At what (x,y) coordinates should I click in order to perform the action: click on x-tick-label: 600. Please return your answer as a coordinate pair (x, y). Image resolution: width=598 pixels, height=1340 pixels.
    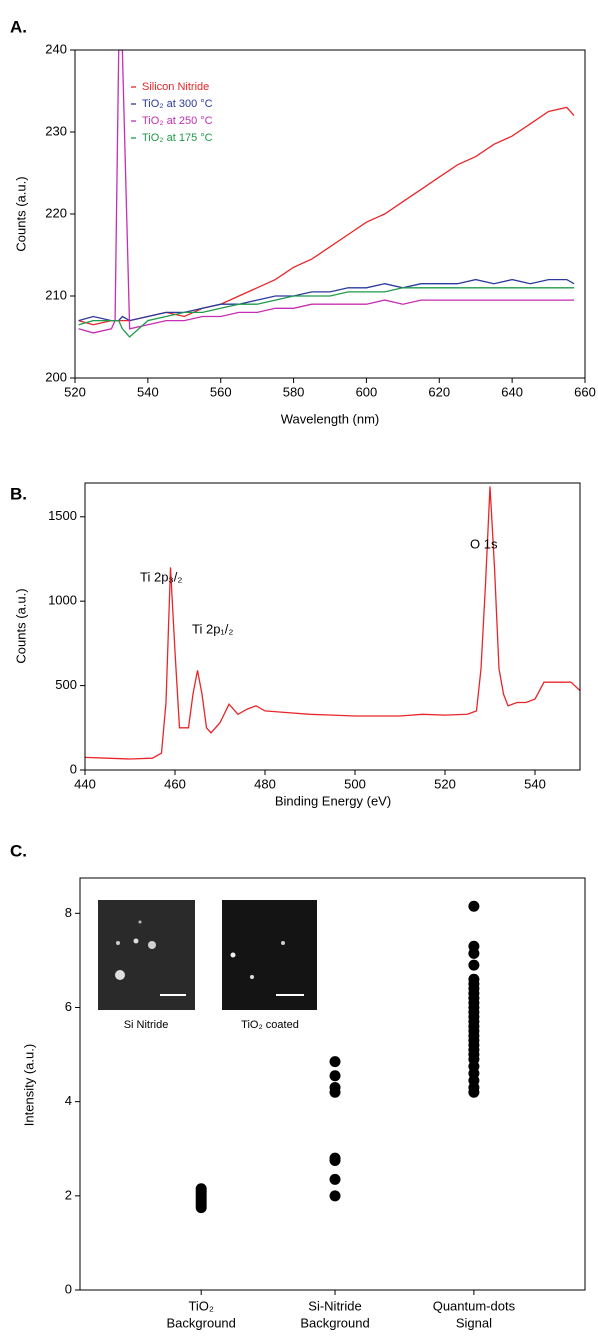
    Looking at the image, I should click on (367, 391).